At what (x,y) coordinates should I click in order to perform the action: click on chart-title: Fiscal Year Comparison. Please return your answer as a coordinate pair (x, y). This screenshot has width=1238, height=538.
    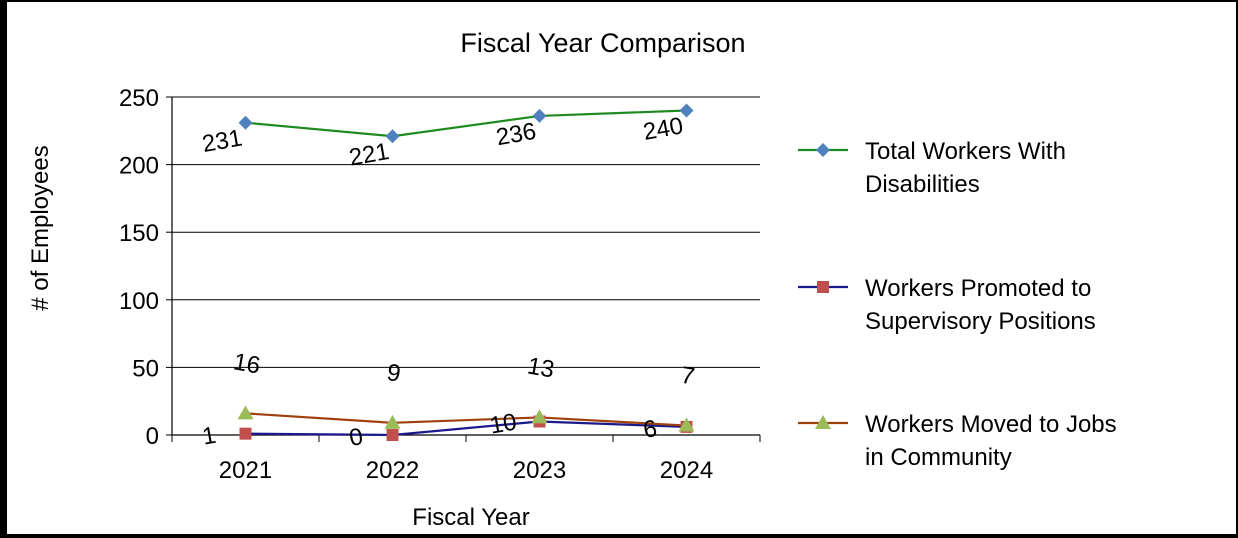
    Looking at the image, I should click on (602, 43).